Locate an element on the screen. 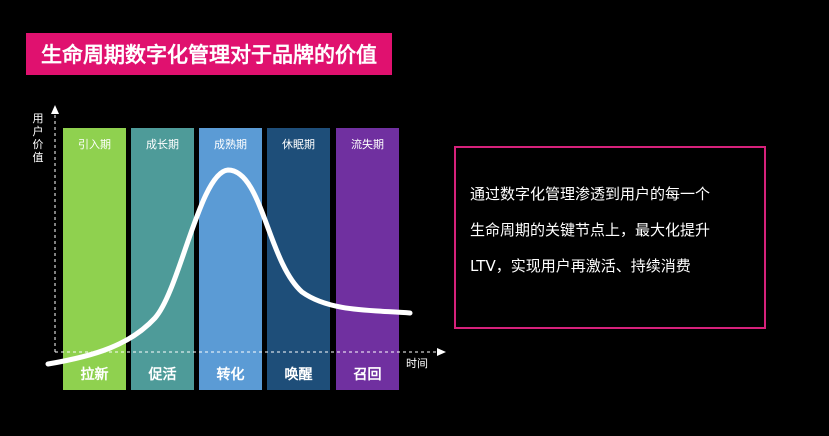 The width and height of the screenshot is (829, 436). phase-column-churn: 流失期 召回 is located at coordinates (367, 259).